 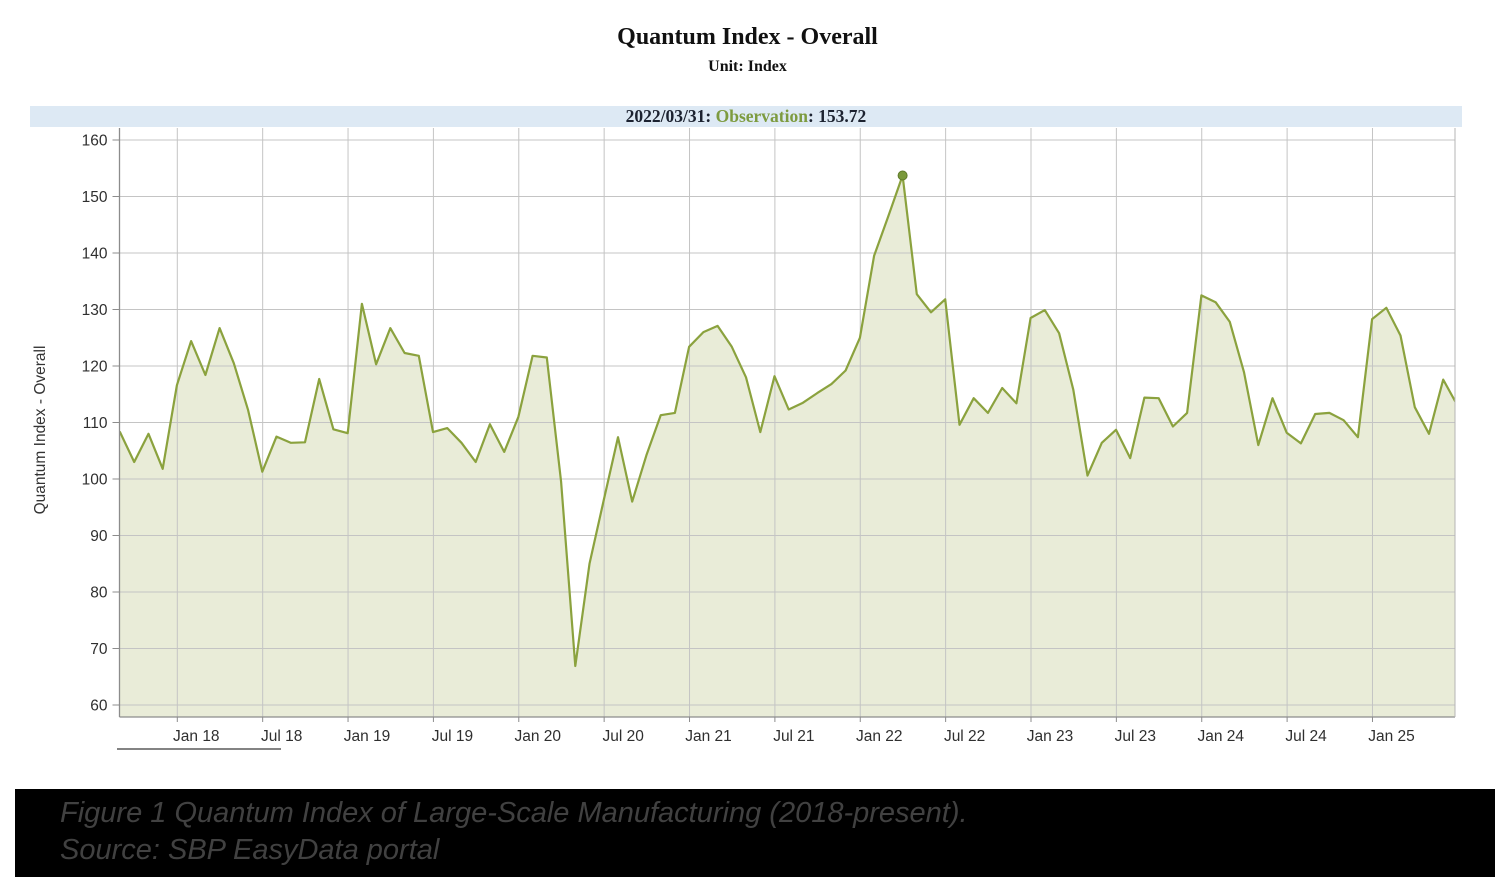 What do you see at coordinates (95, 254) in the screenshot?
I see `y-tick-label: 140` at bounding box center [95, 254].